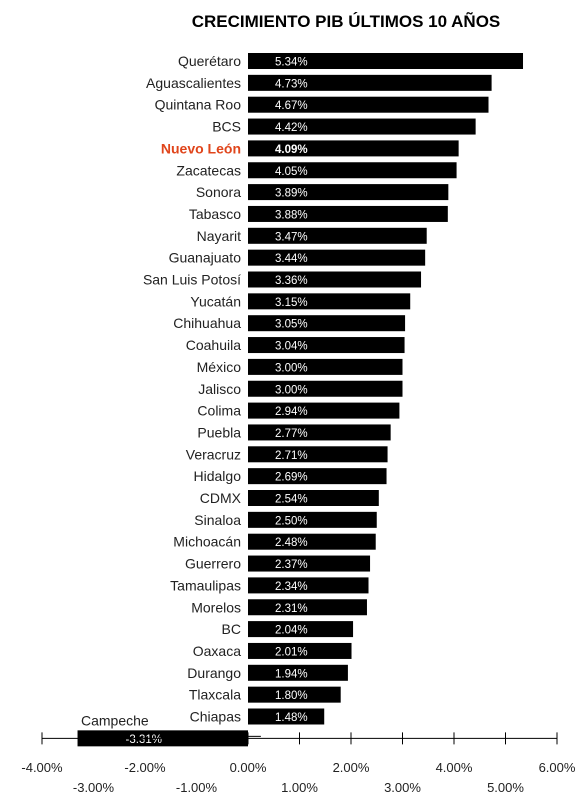 Image resolution: width=588 pixels, height=800 pixels. I want to click on bar-zacatecas, so click(352, 170).